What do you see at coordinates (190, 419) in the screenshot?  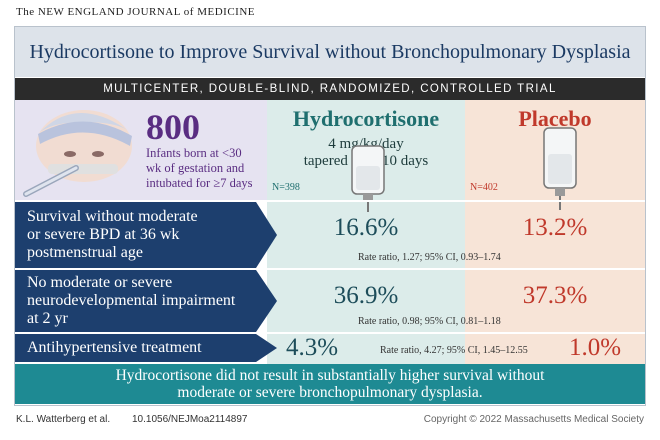 I see `doi: 10.1056/NEJMoa2114897` at bounding box center [190, 419].